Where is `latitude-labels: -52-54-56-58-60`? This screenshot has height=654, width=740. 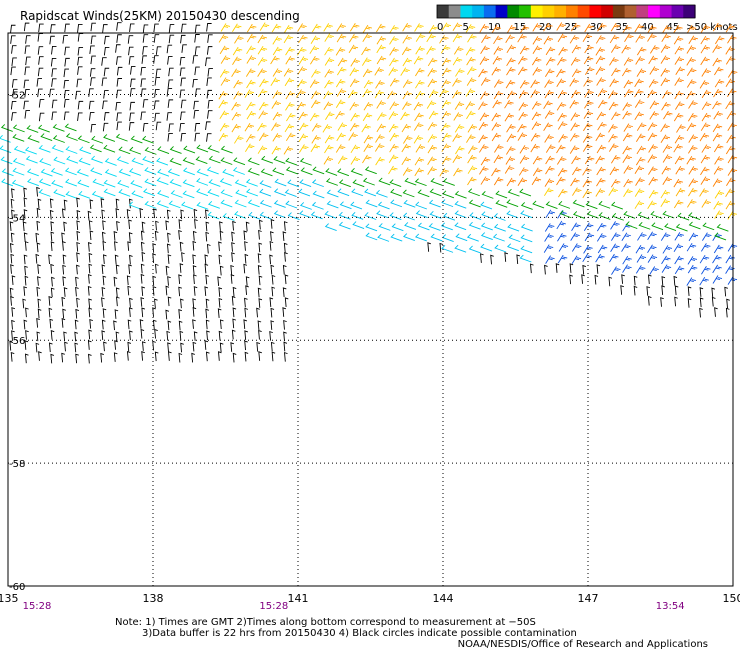
latitude-labels: -52-54-56-58-60 is located at coordinates (17, 341).